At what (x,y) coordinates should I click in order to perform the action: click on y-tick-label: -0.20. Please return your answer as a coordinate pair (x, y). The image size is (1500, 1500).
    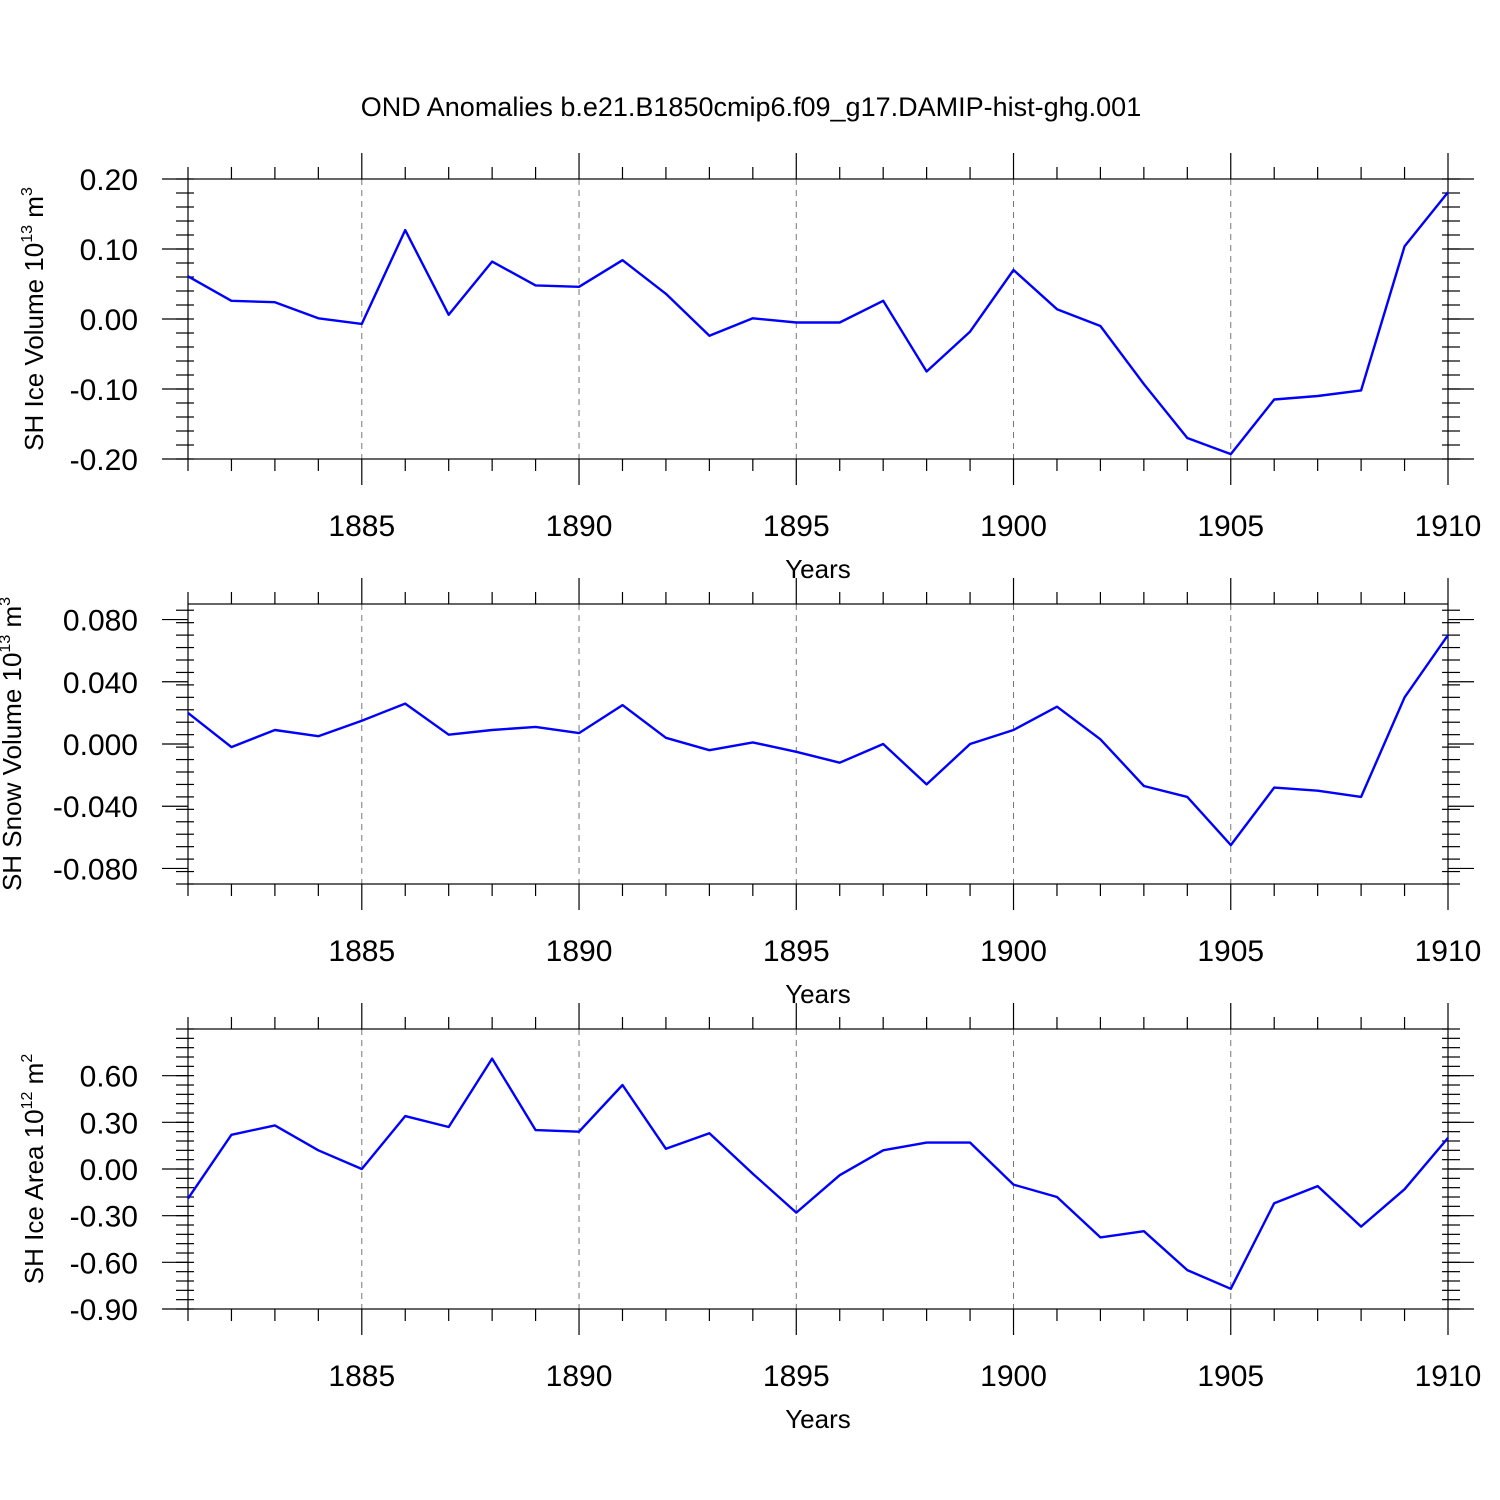
    Looking at the image, I should click on (104, 460).